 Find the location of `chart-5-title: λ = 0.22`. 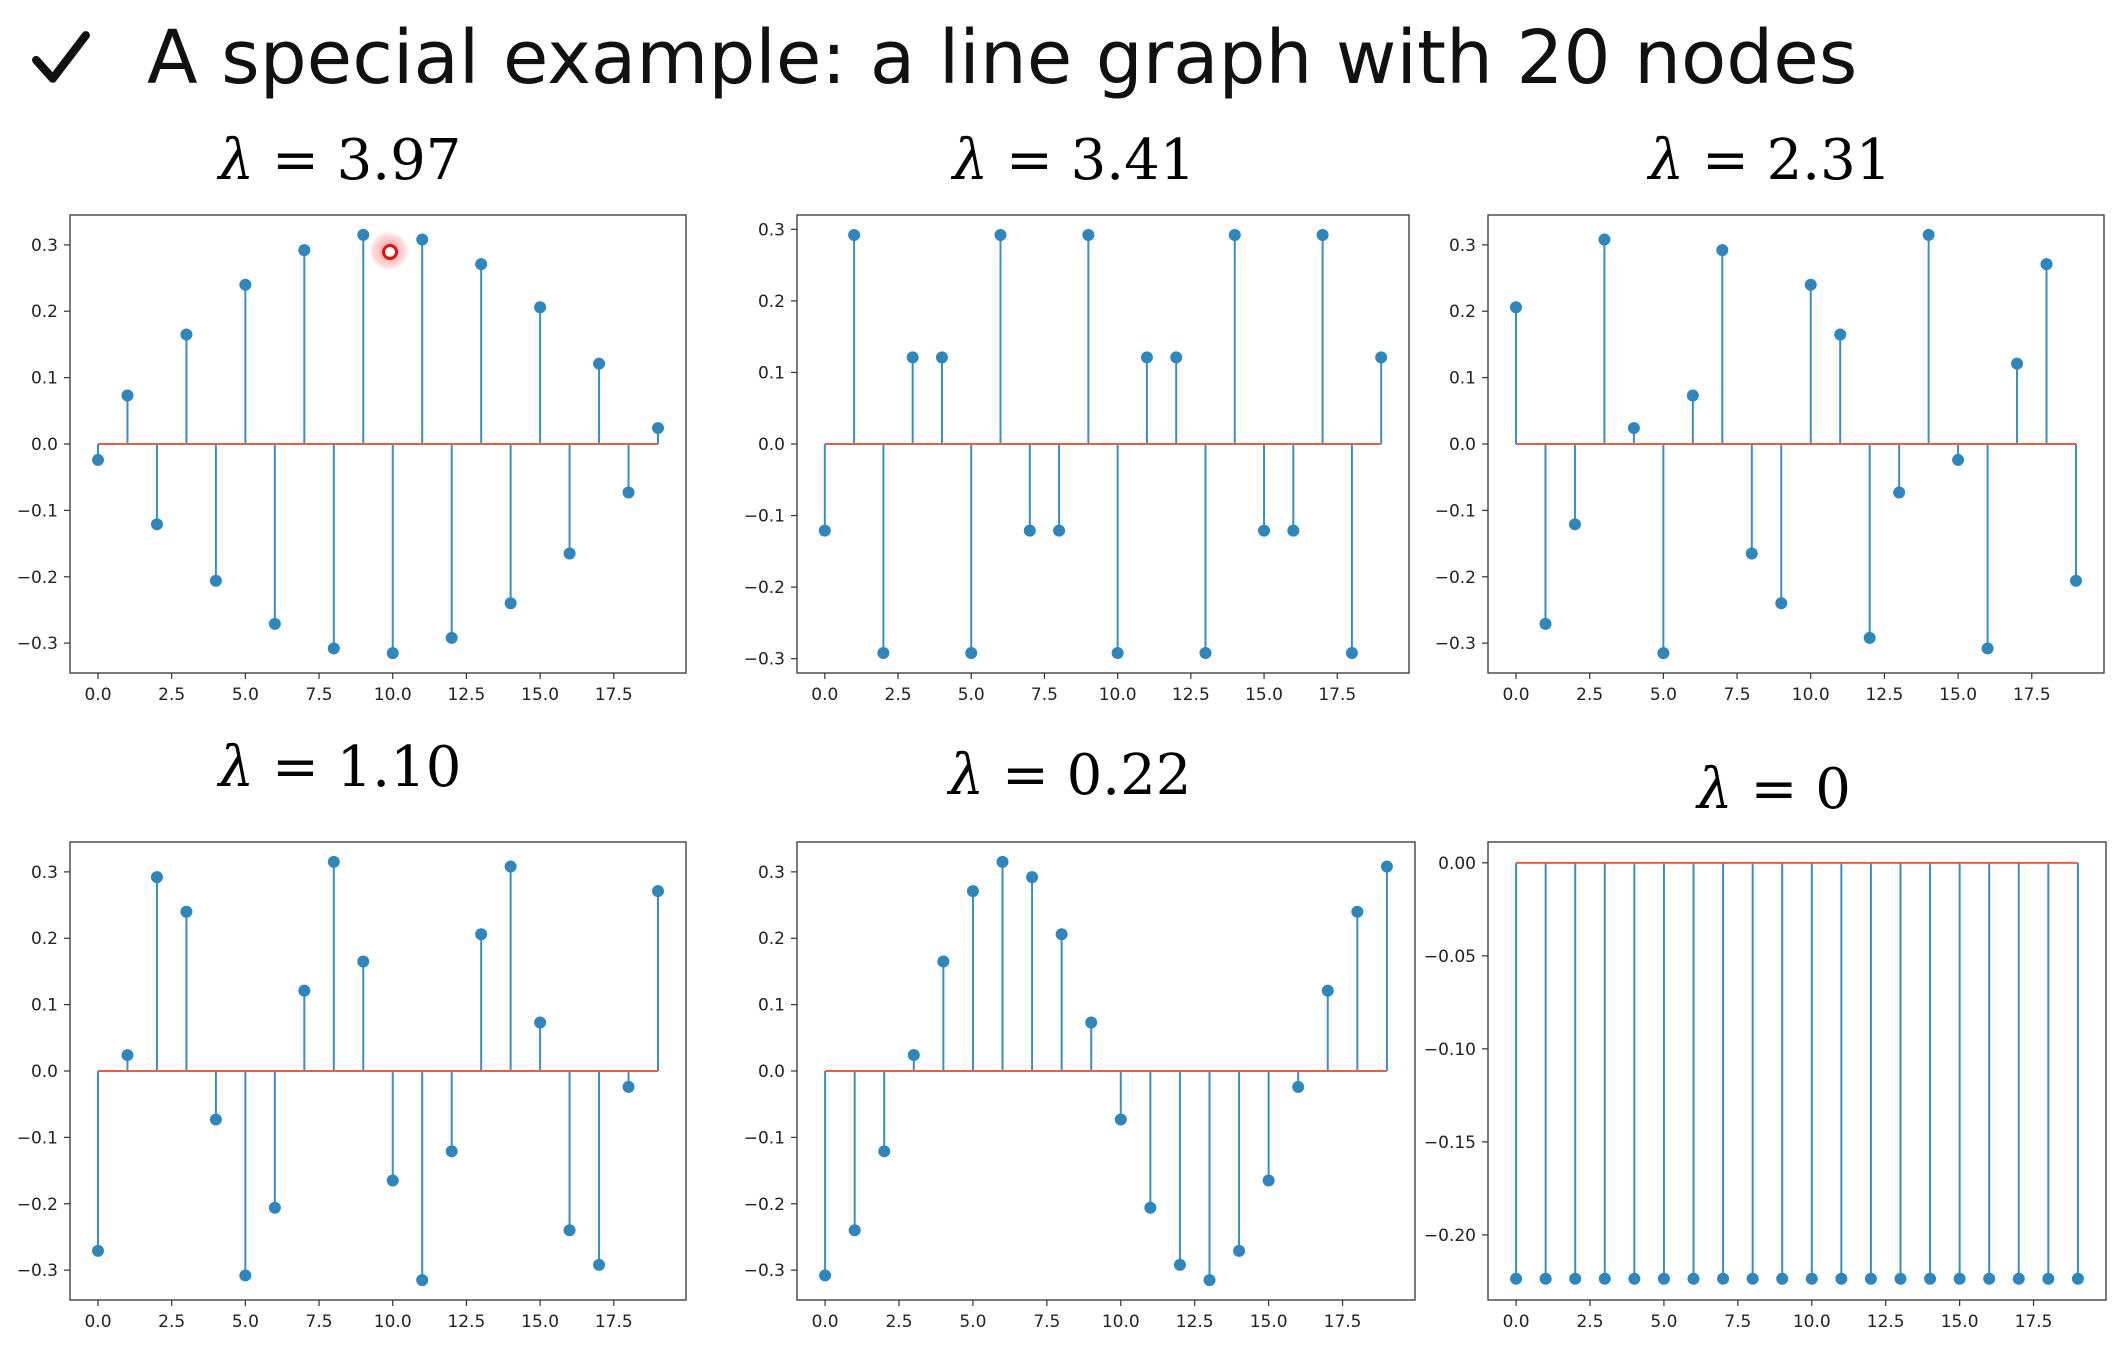

chart-5-title: λ = 0.22 is located at coordinates (1070, 775).